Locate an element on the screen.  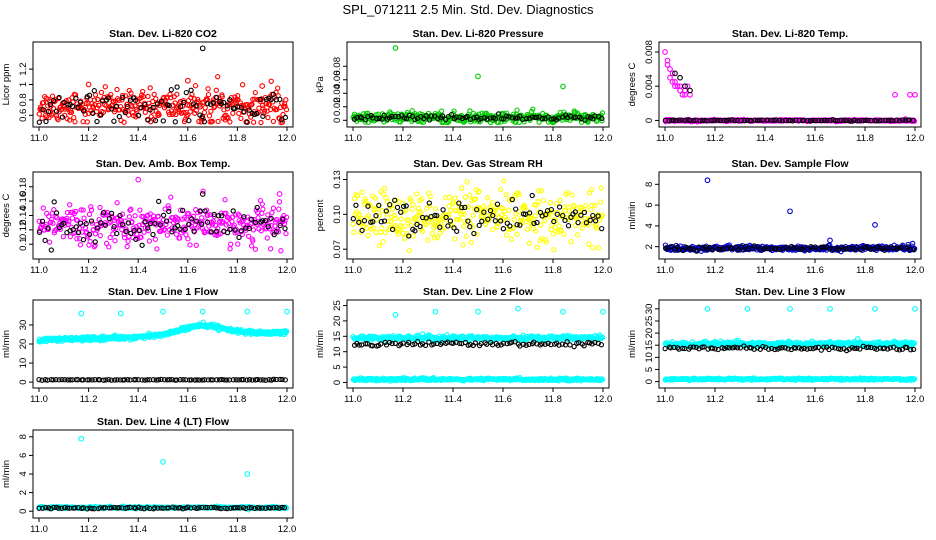
x-tick-label: 11.4 is located at coordinates (138, 138).